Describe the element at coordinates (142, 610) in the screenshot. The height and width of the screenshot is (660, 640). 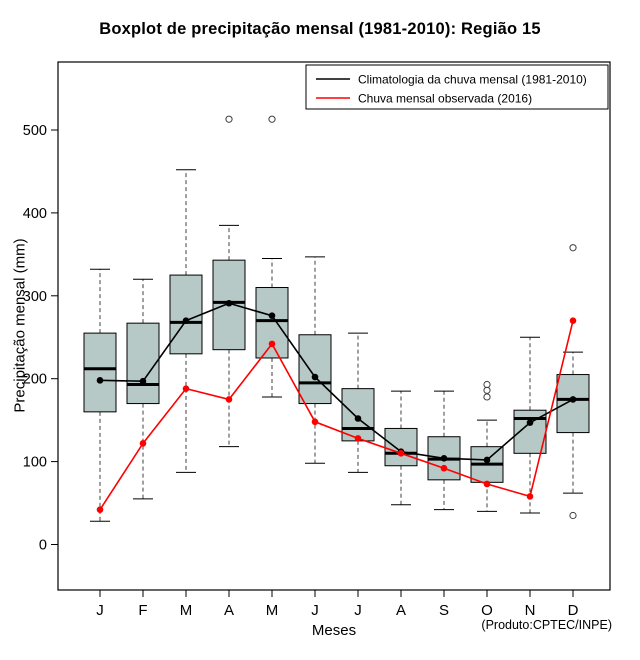
I see `x-tick-label: F` at that location.